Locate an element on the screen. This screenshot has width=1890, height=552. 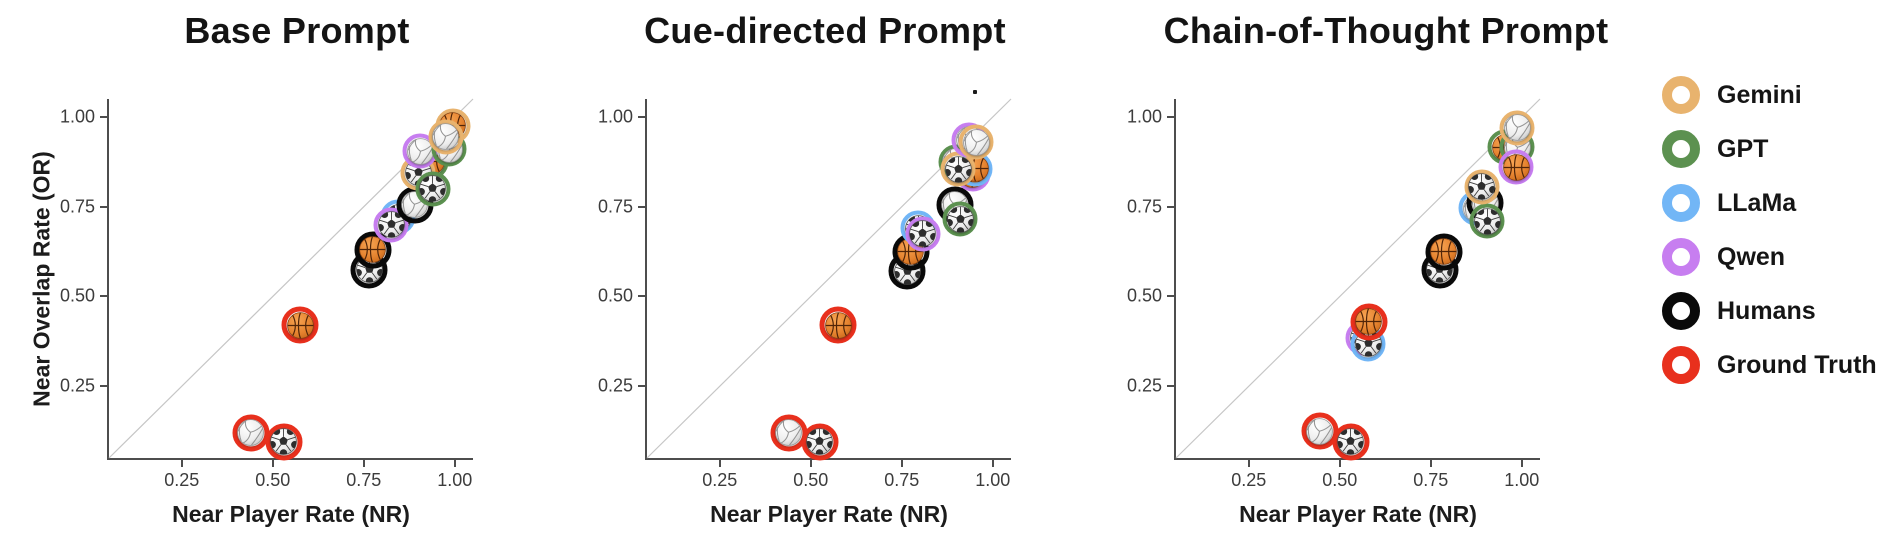
legend-item-gpt: GPT is located at coordinates (1769, 149).